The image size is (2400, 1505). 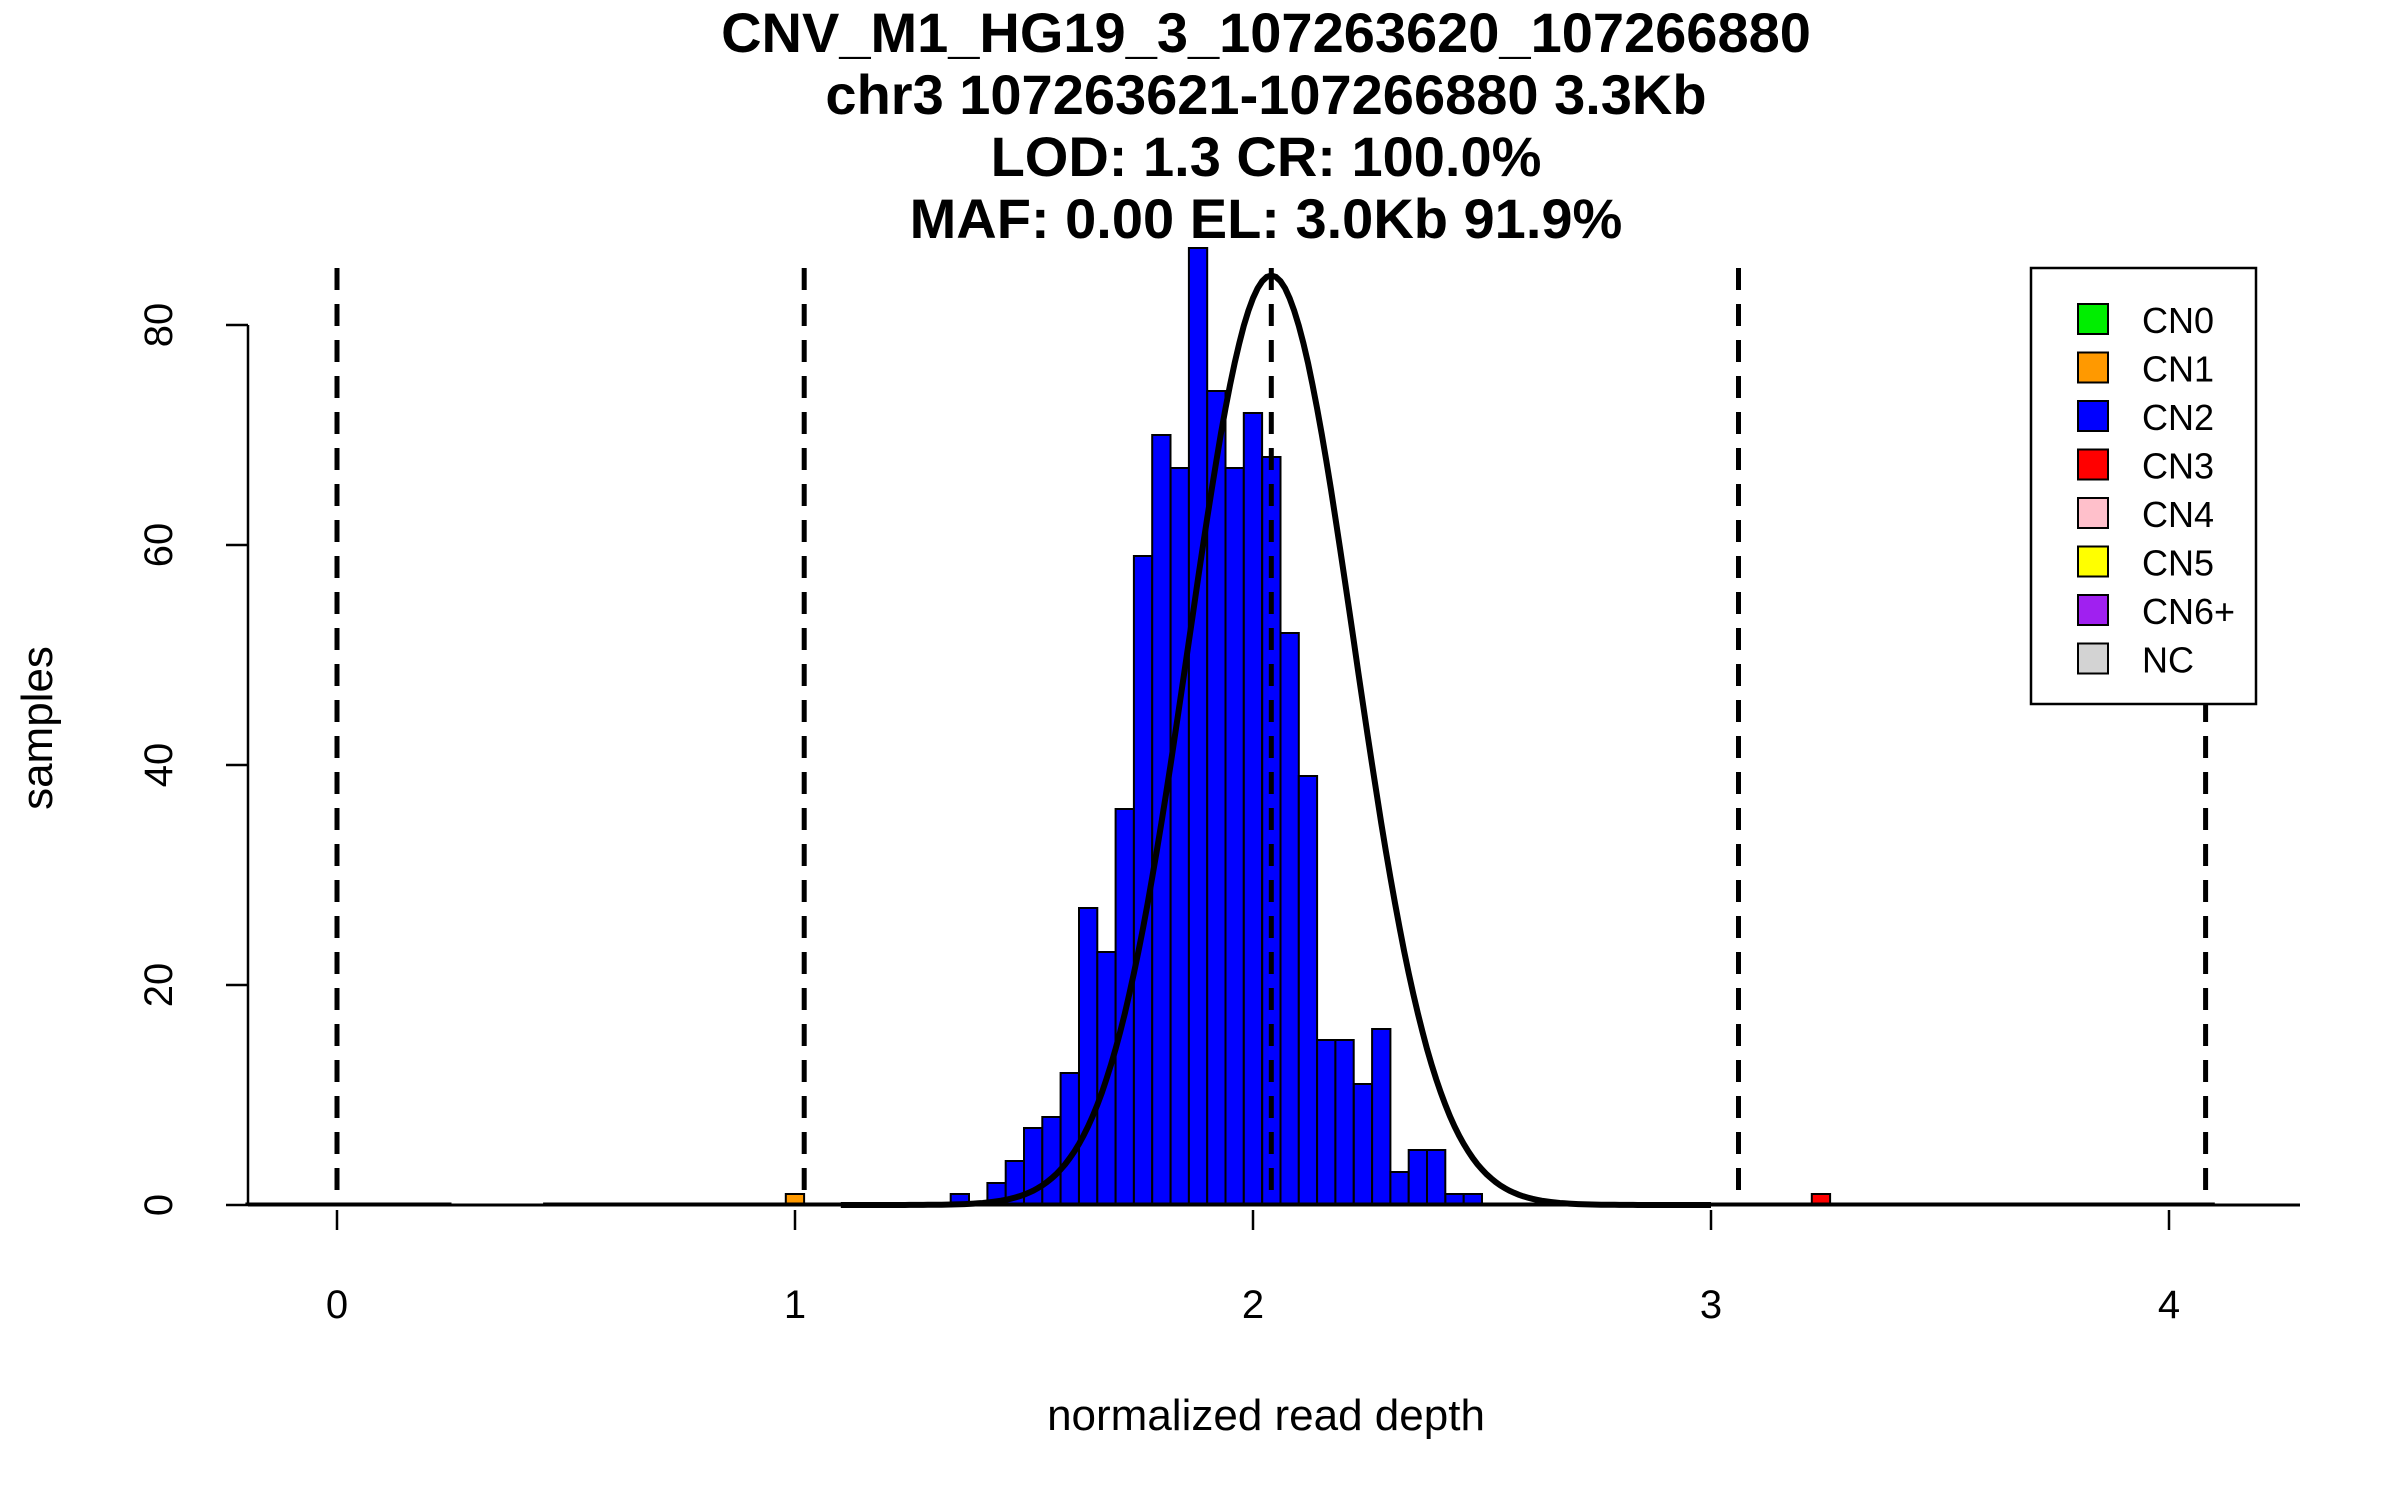 I want to click on y-tick-label-0: 0, so click(x=159, y=1205).